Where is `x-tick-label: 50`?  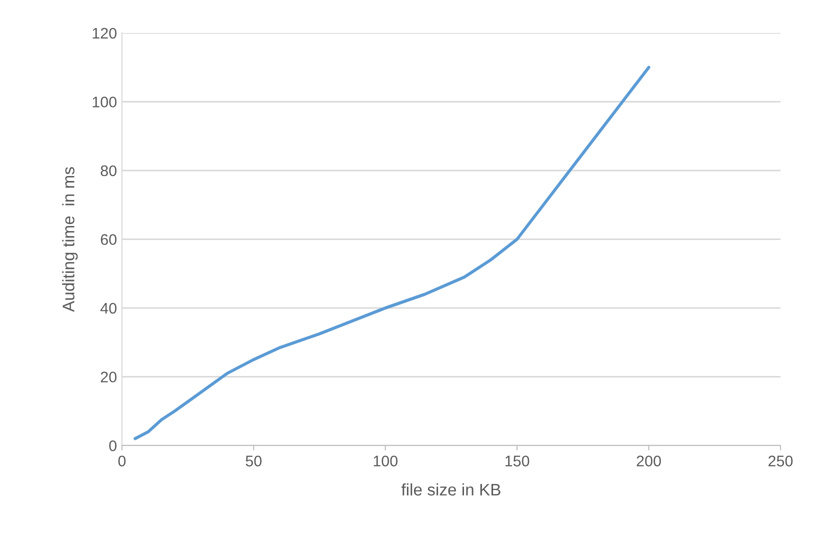
x-tick-label: 50 is located at coordinates (254, 461).